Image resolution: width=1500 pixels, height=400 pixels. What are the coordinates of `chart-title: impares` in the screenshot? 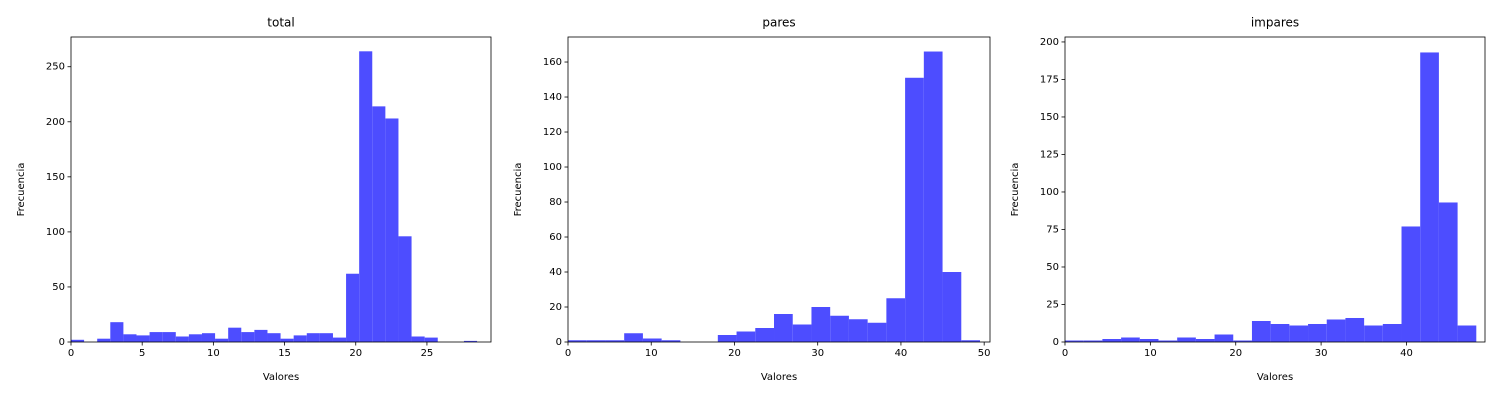 It's located at (1275, 23).